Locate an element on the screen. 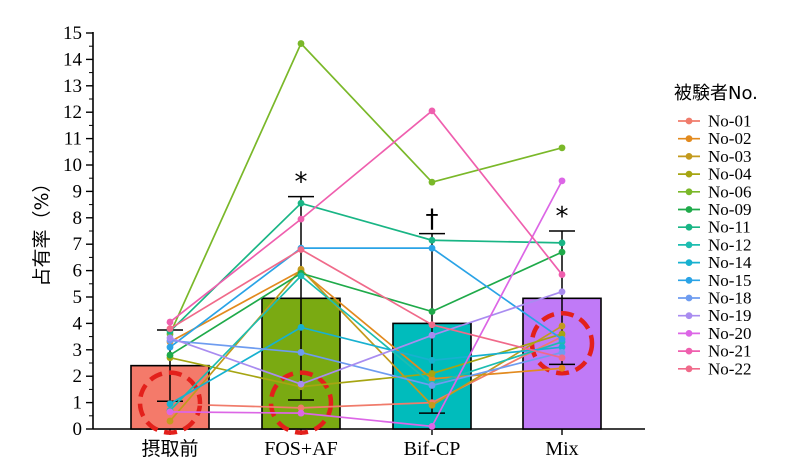 The width and height of the screenshot is (796, 471). legend-entry-label: No-11 is located at coordinates (729, 227).